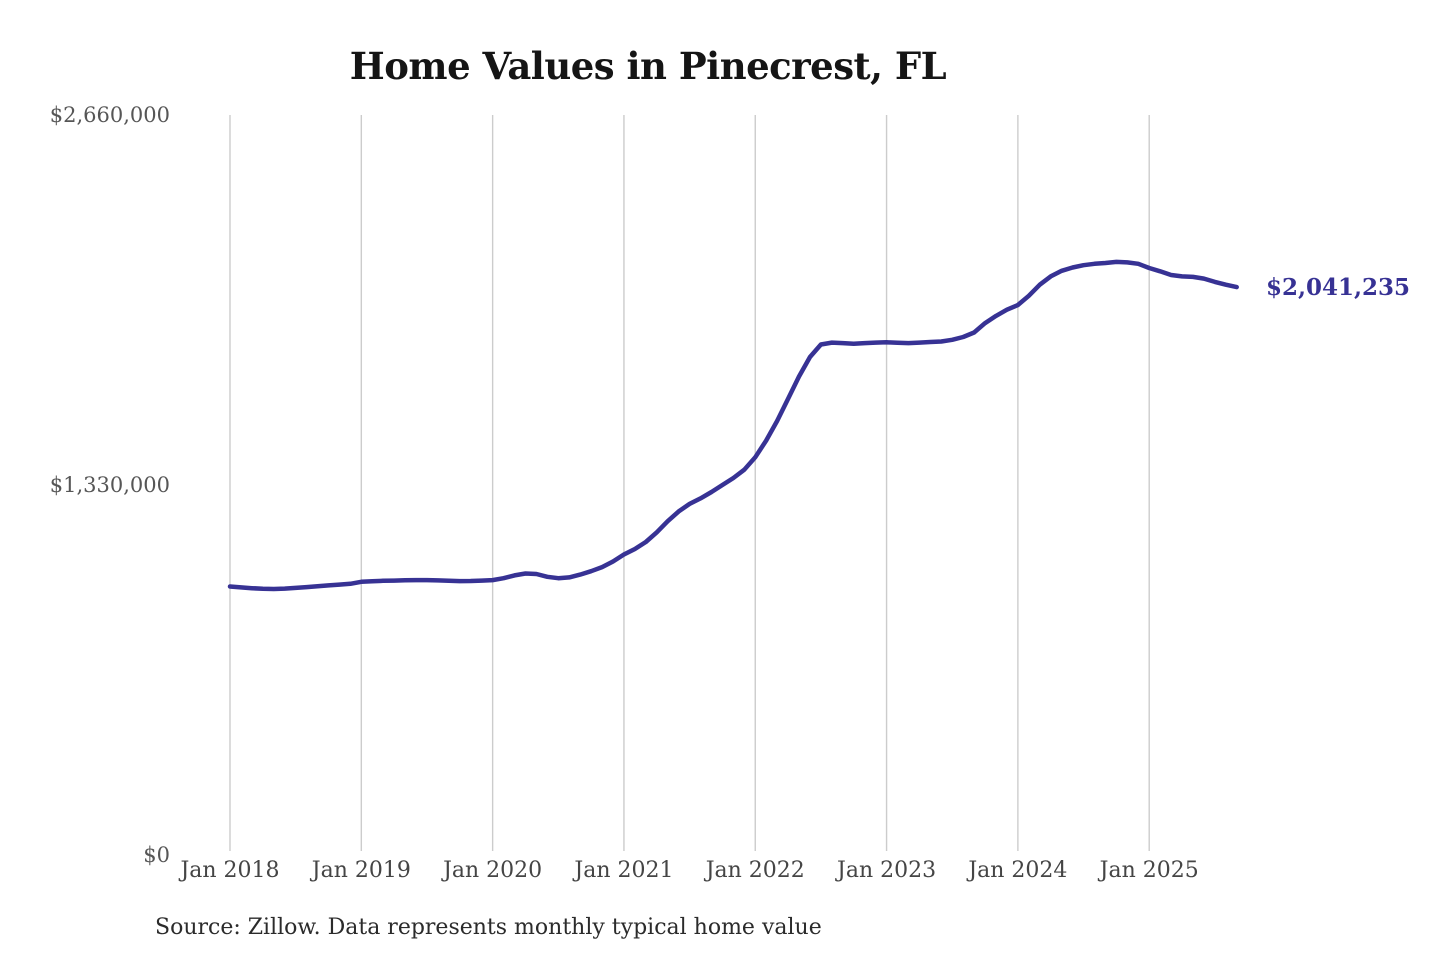 Image resolution: width=1440 pixels, height=960 pixels. Describe the element at coordinates (110, 485) in the screenshot. I see `y-tick-label: $1,330,000` at that location.